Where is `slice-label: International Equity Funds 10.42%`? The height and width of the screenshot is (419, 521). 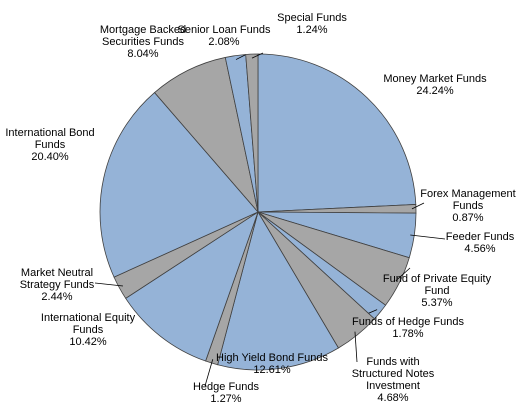
slice-label: International Equity Funds 10.42% is located at coordinates (88, 330).